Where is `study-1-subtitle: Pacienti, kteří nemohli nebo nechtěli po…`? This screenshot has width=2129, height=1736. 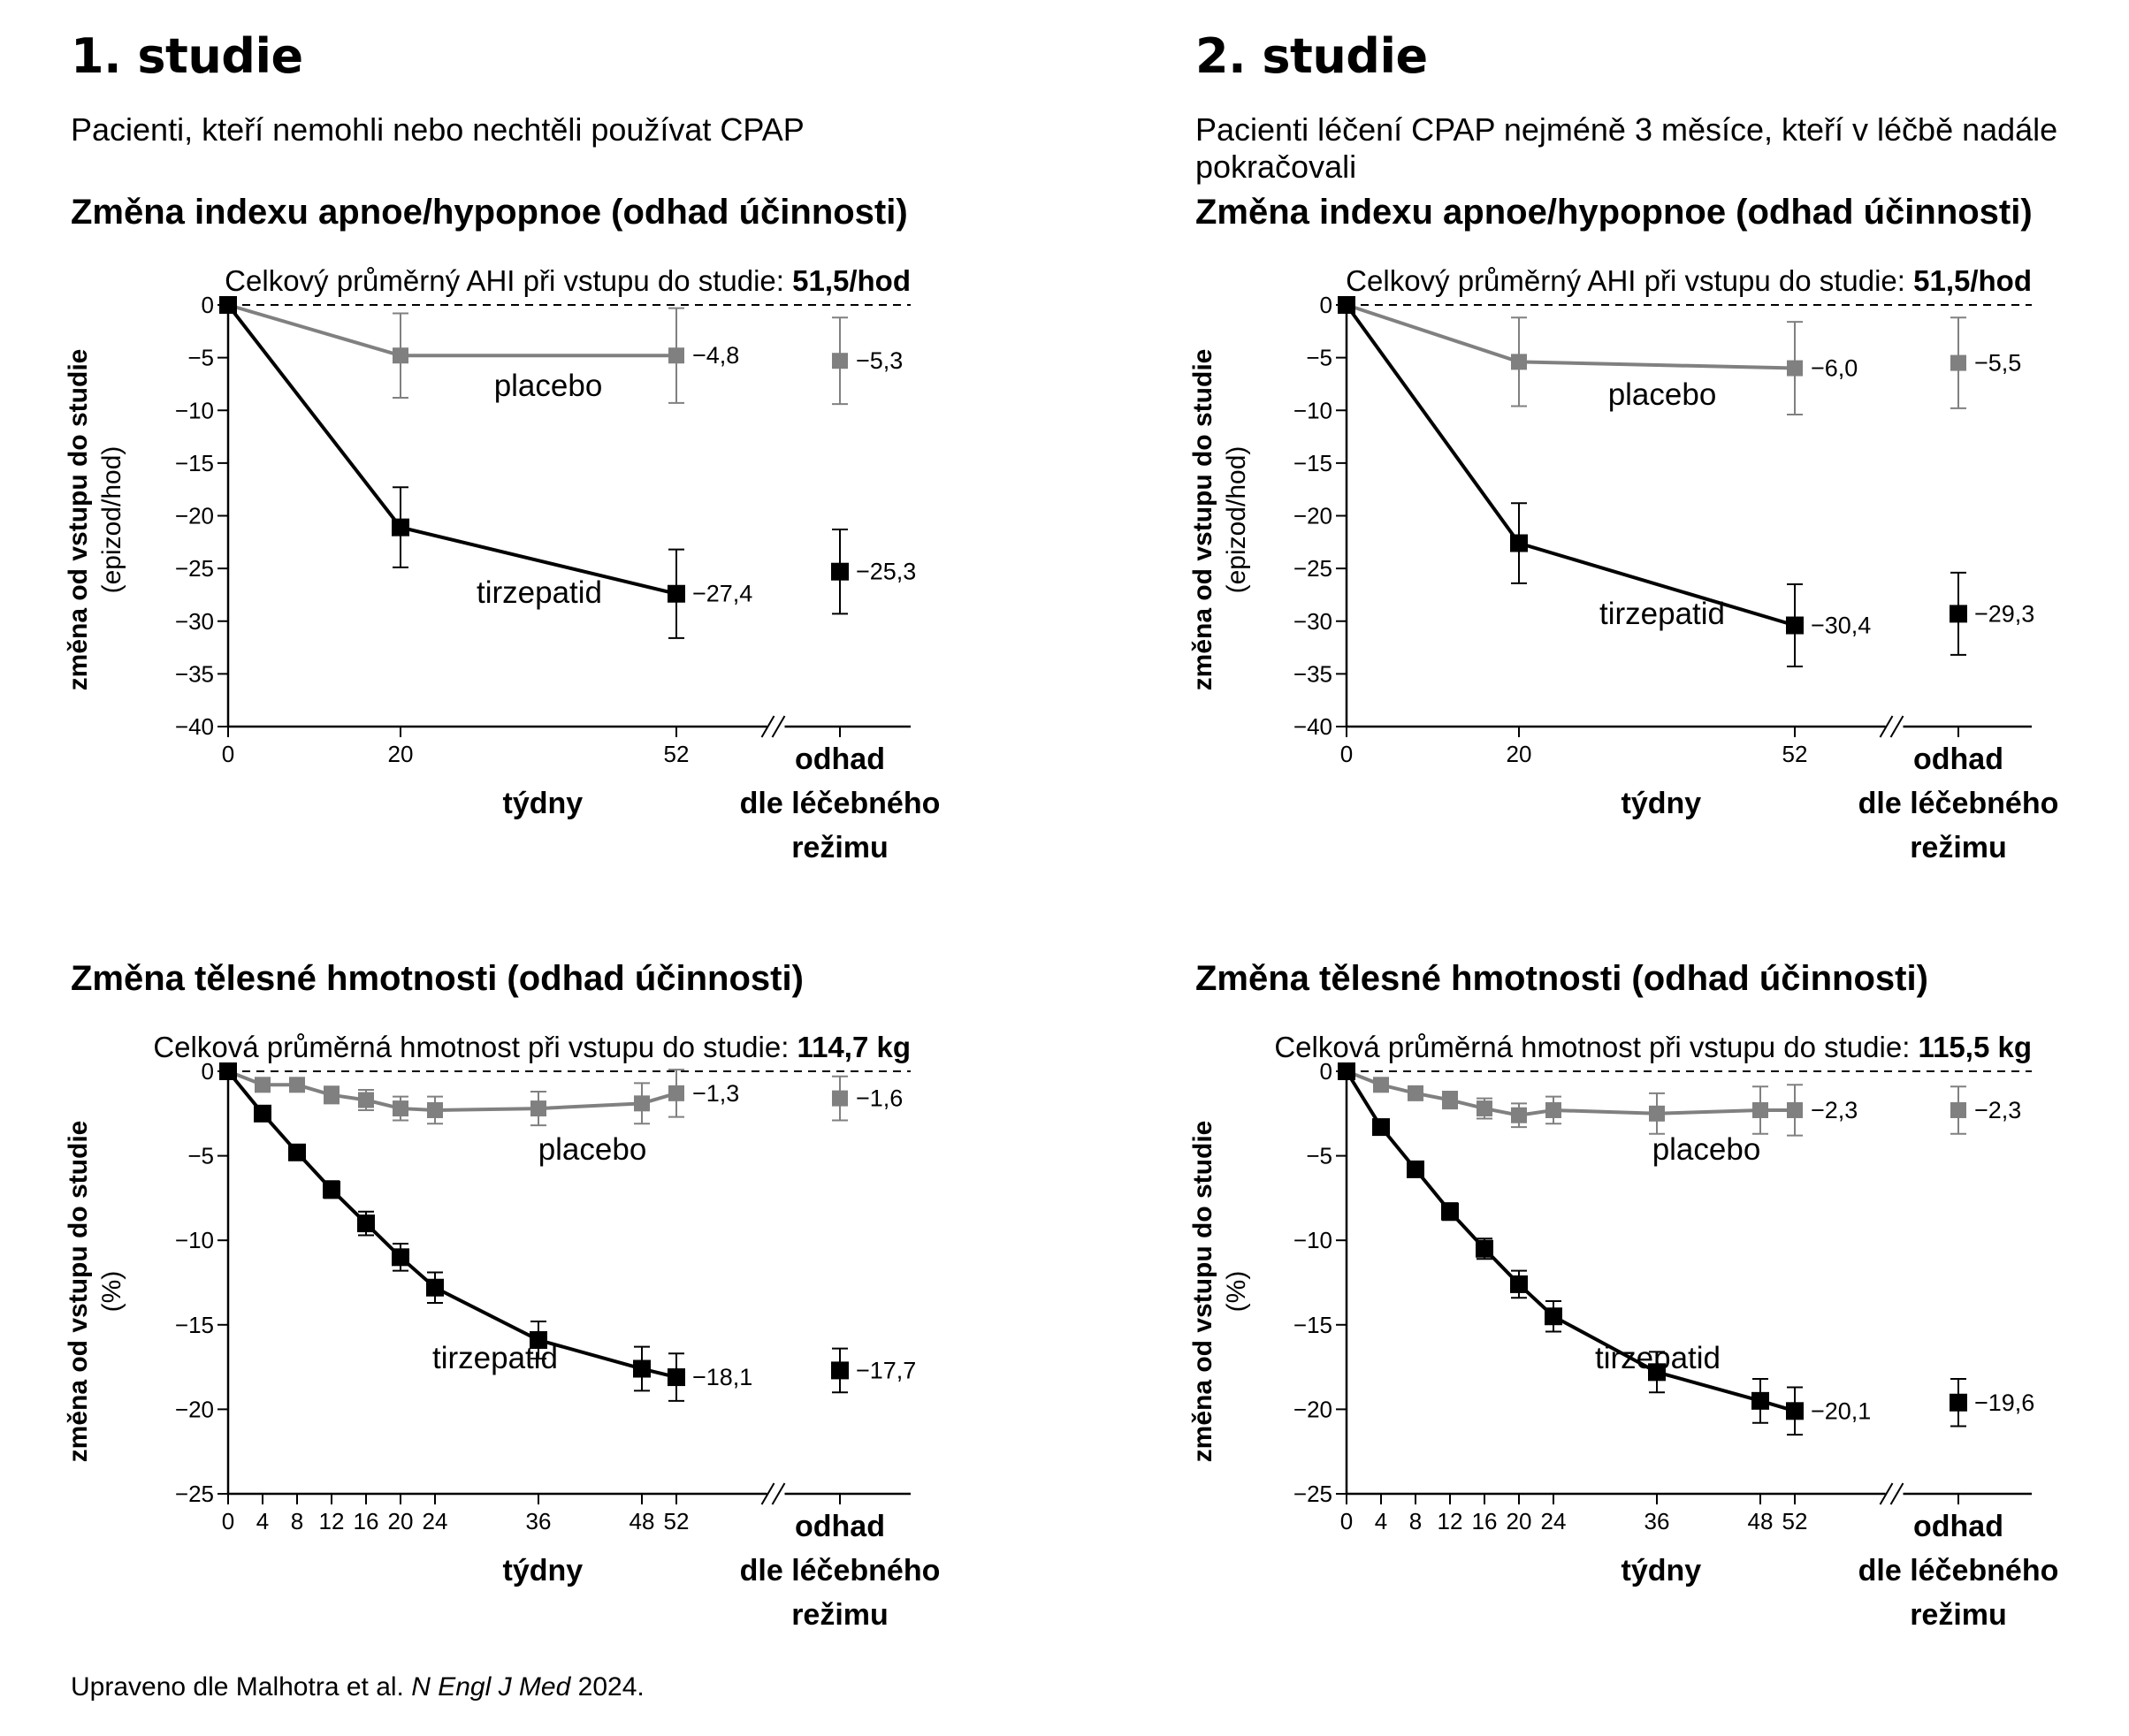
study-1-subtitle: Pacienti, kteří nemohli nebo nechtěli po… is located at coordinates (438, 129).